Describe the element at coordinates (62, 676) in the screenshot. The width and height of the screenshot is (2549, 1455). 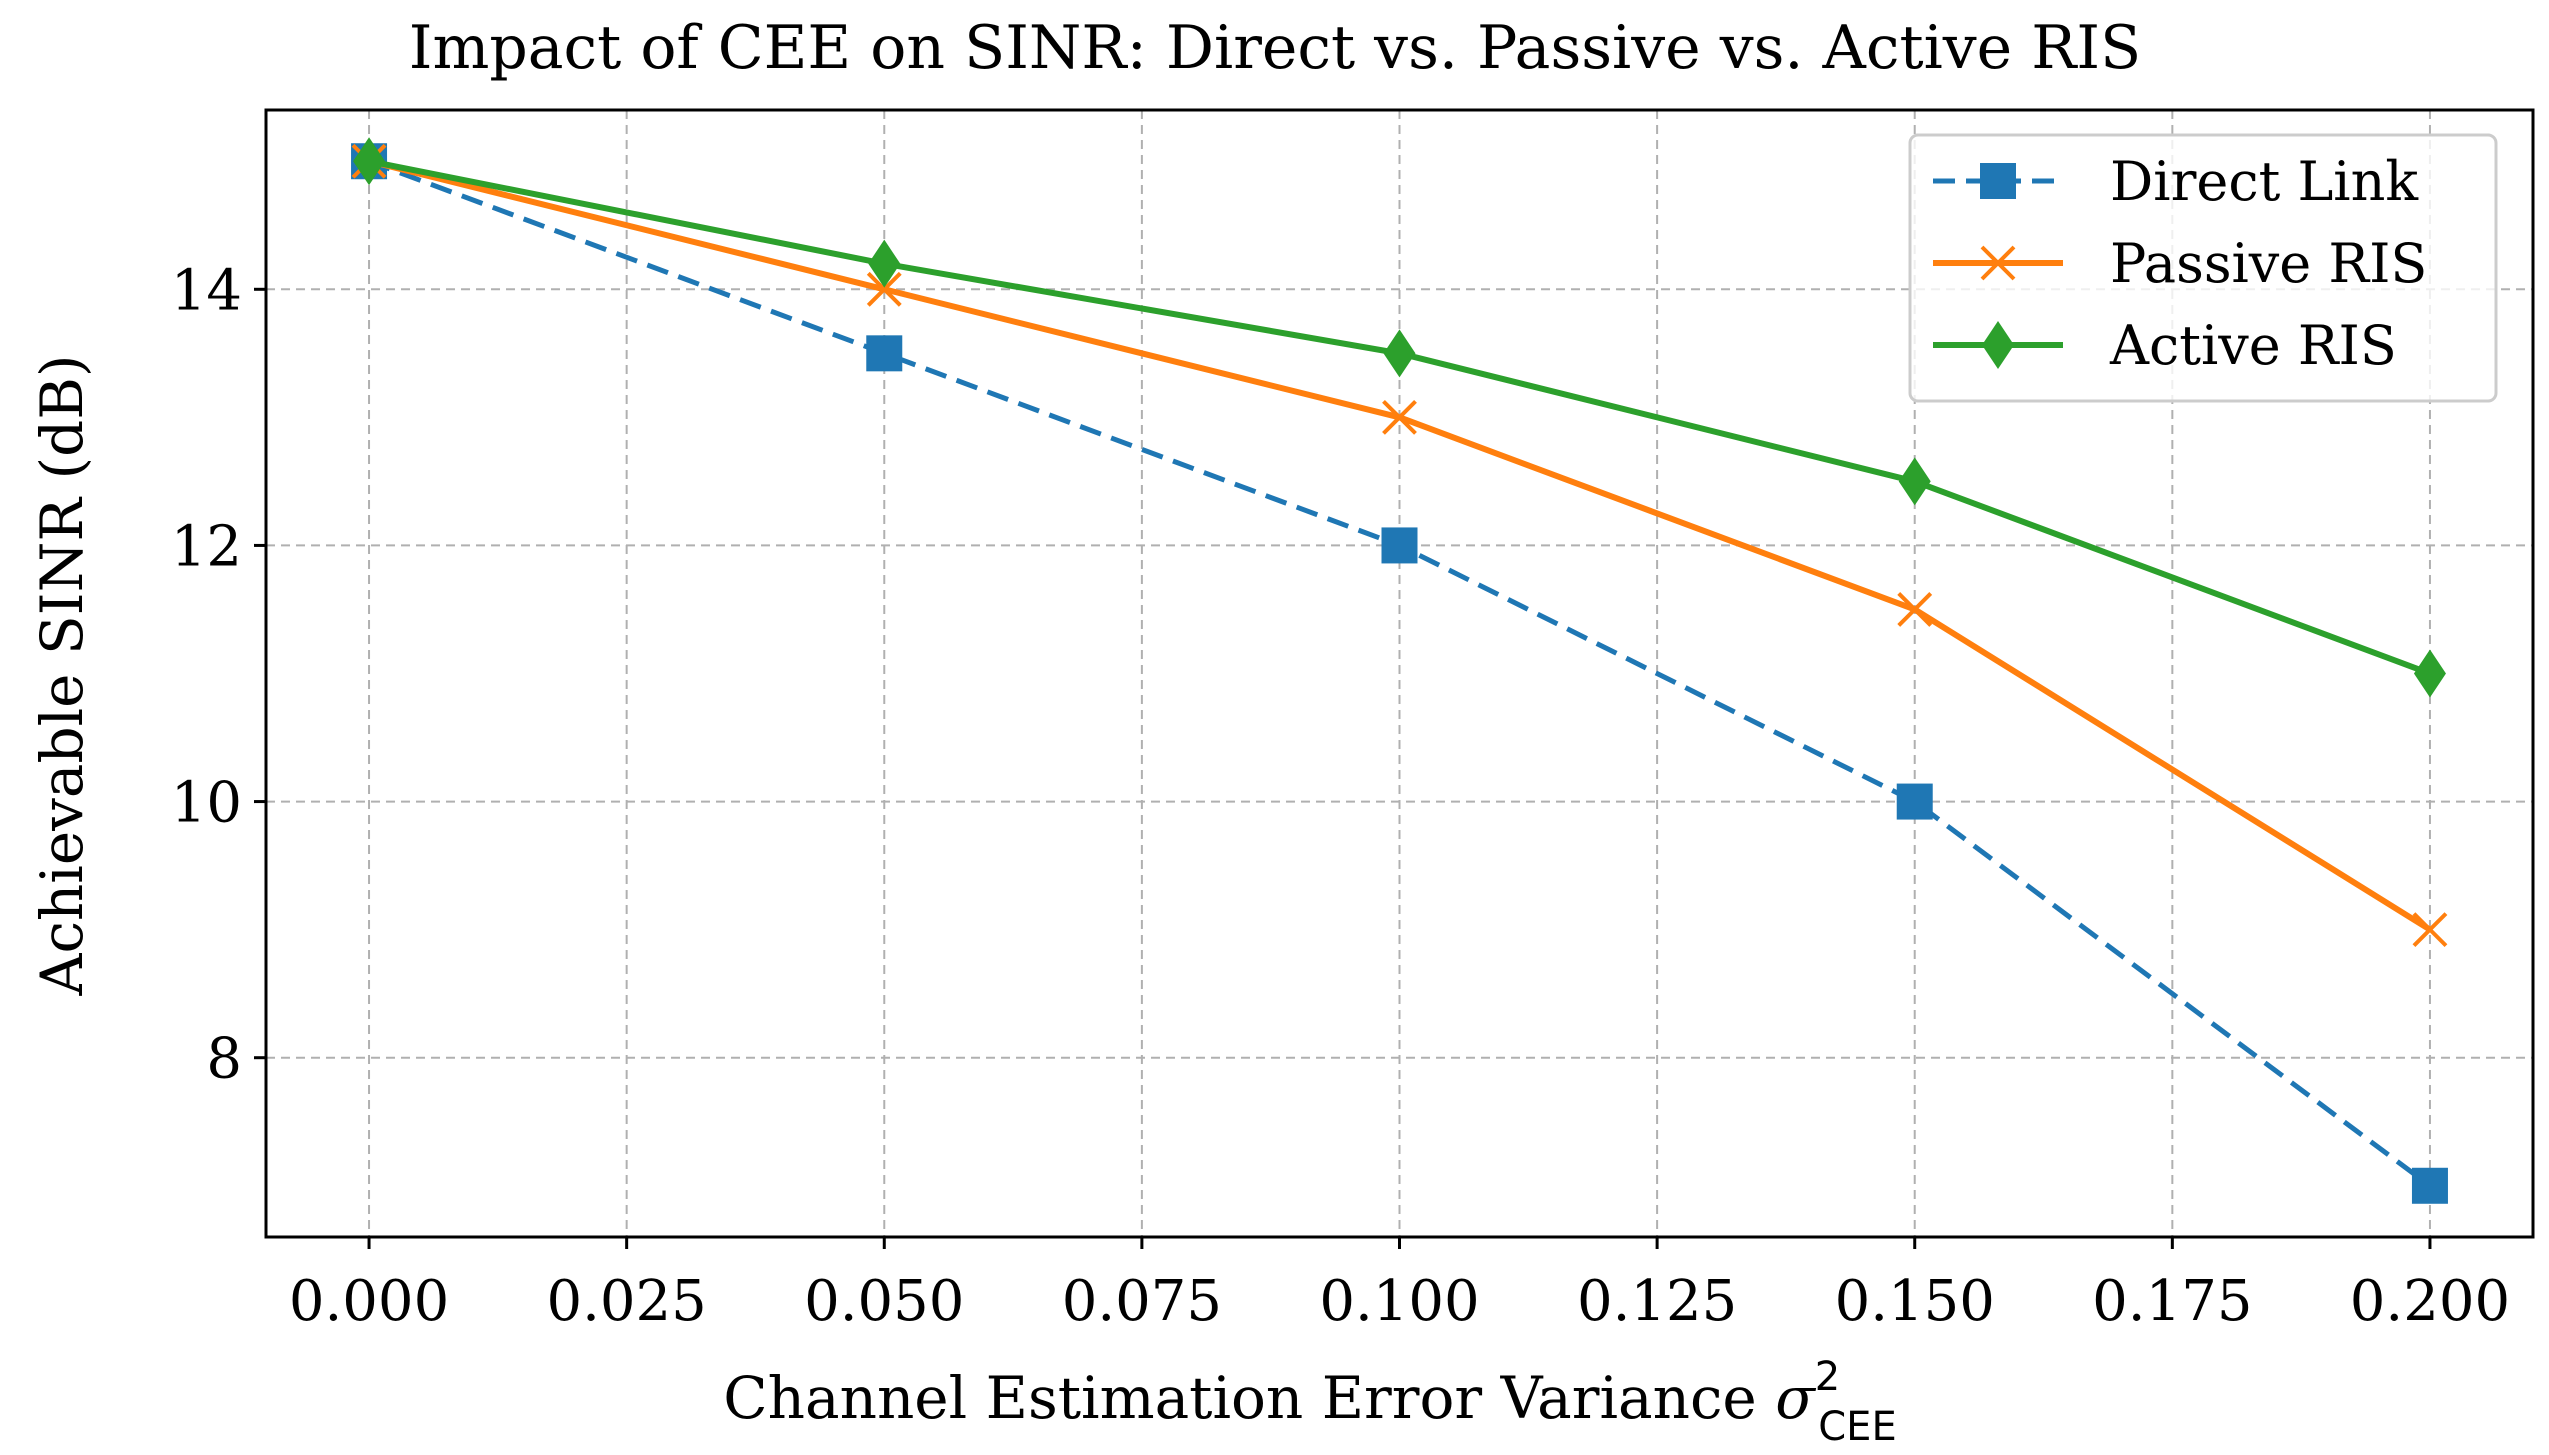
I see `y-axis-label: Achievable SINR (dB)` at that location.